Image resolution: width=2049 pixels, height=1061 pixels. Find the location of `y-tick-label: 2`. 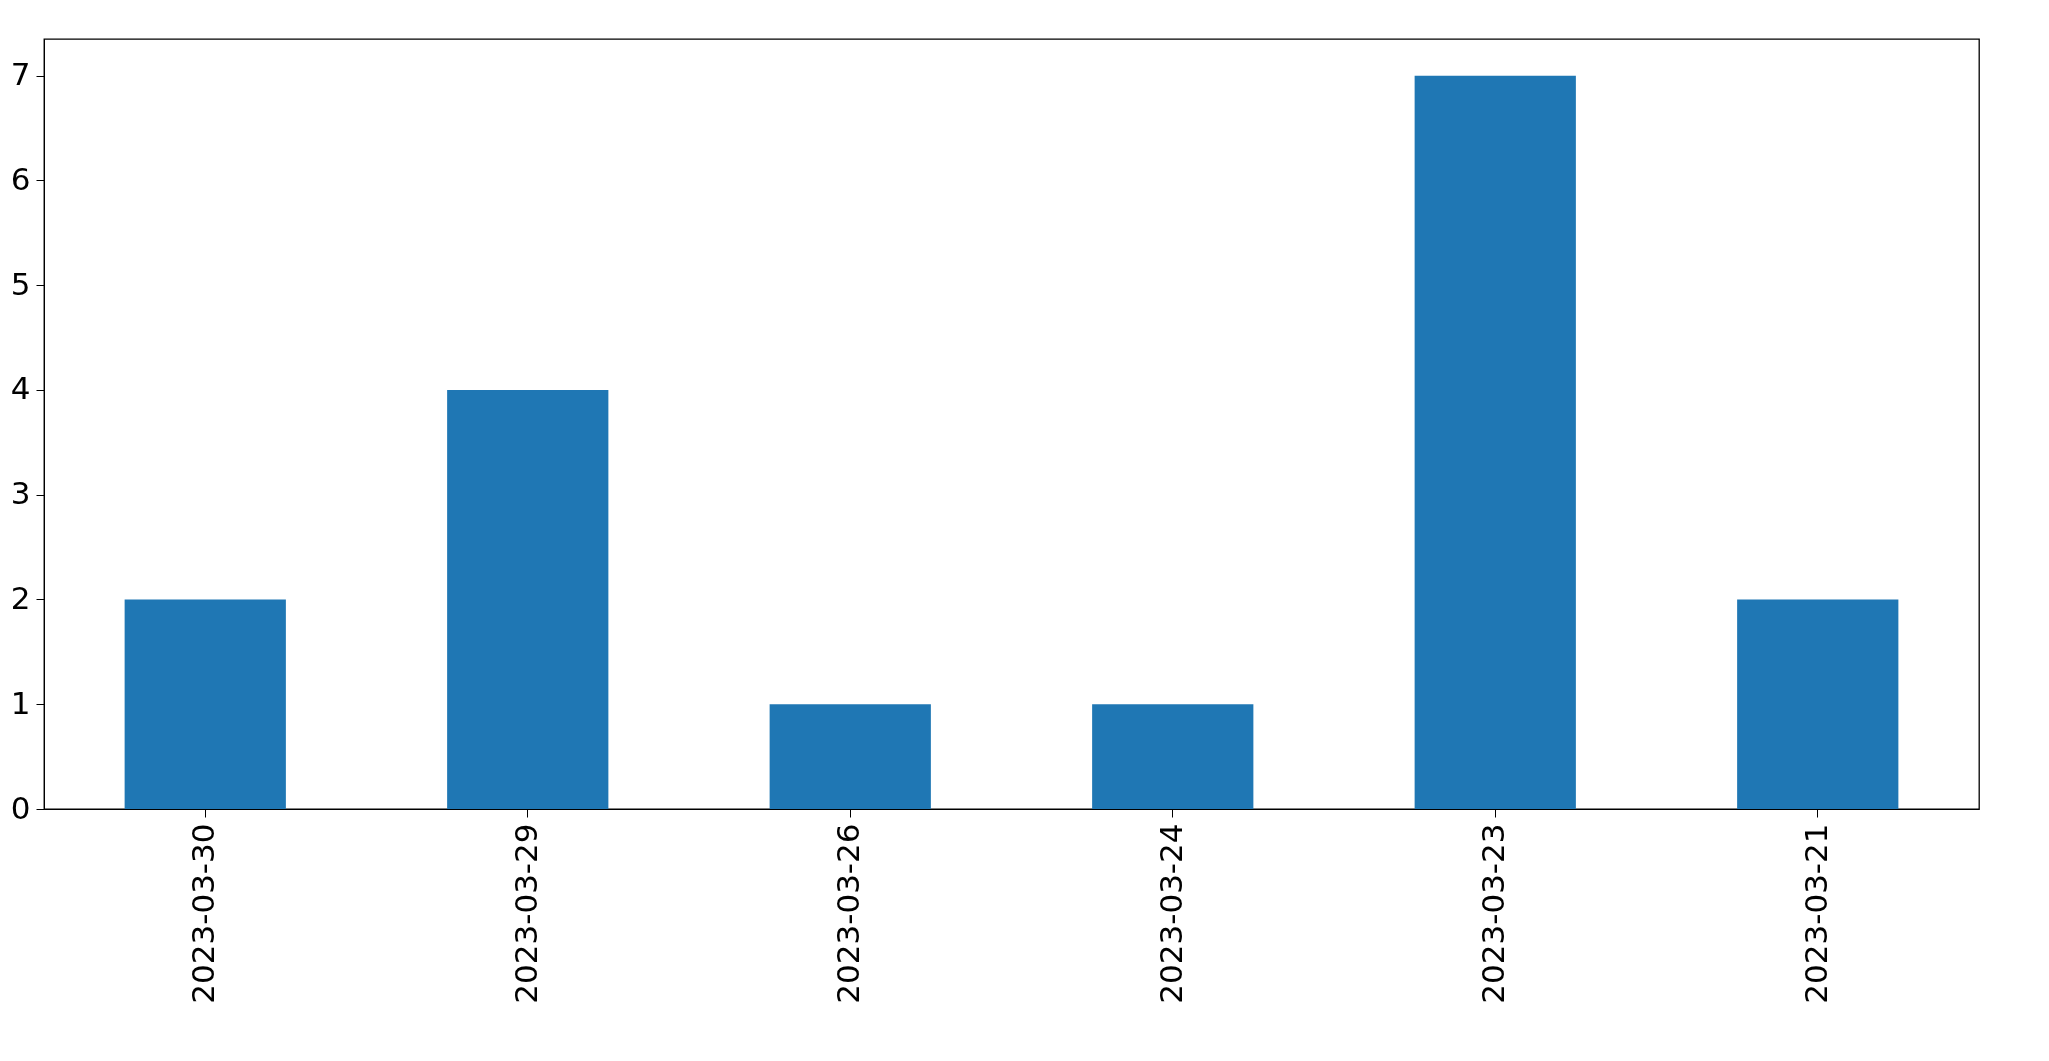

y-tick-label: 2 is located at coordinates (20, 597).